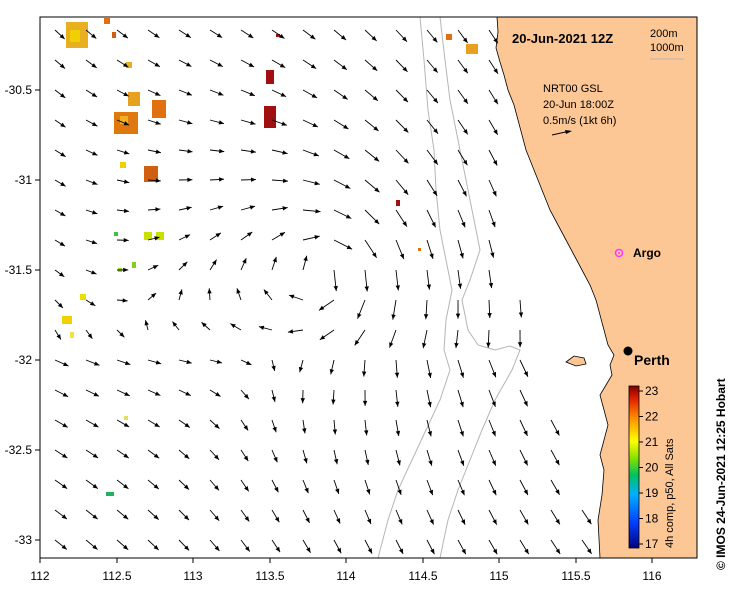 The image size is (739, 592). I want to click on y-tick-label: -32.5, so click(19, 450).